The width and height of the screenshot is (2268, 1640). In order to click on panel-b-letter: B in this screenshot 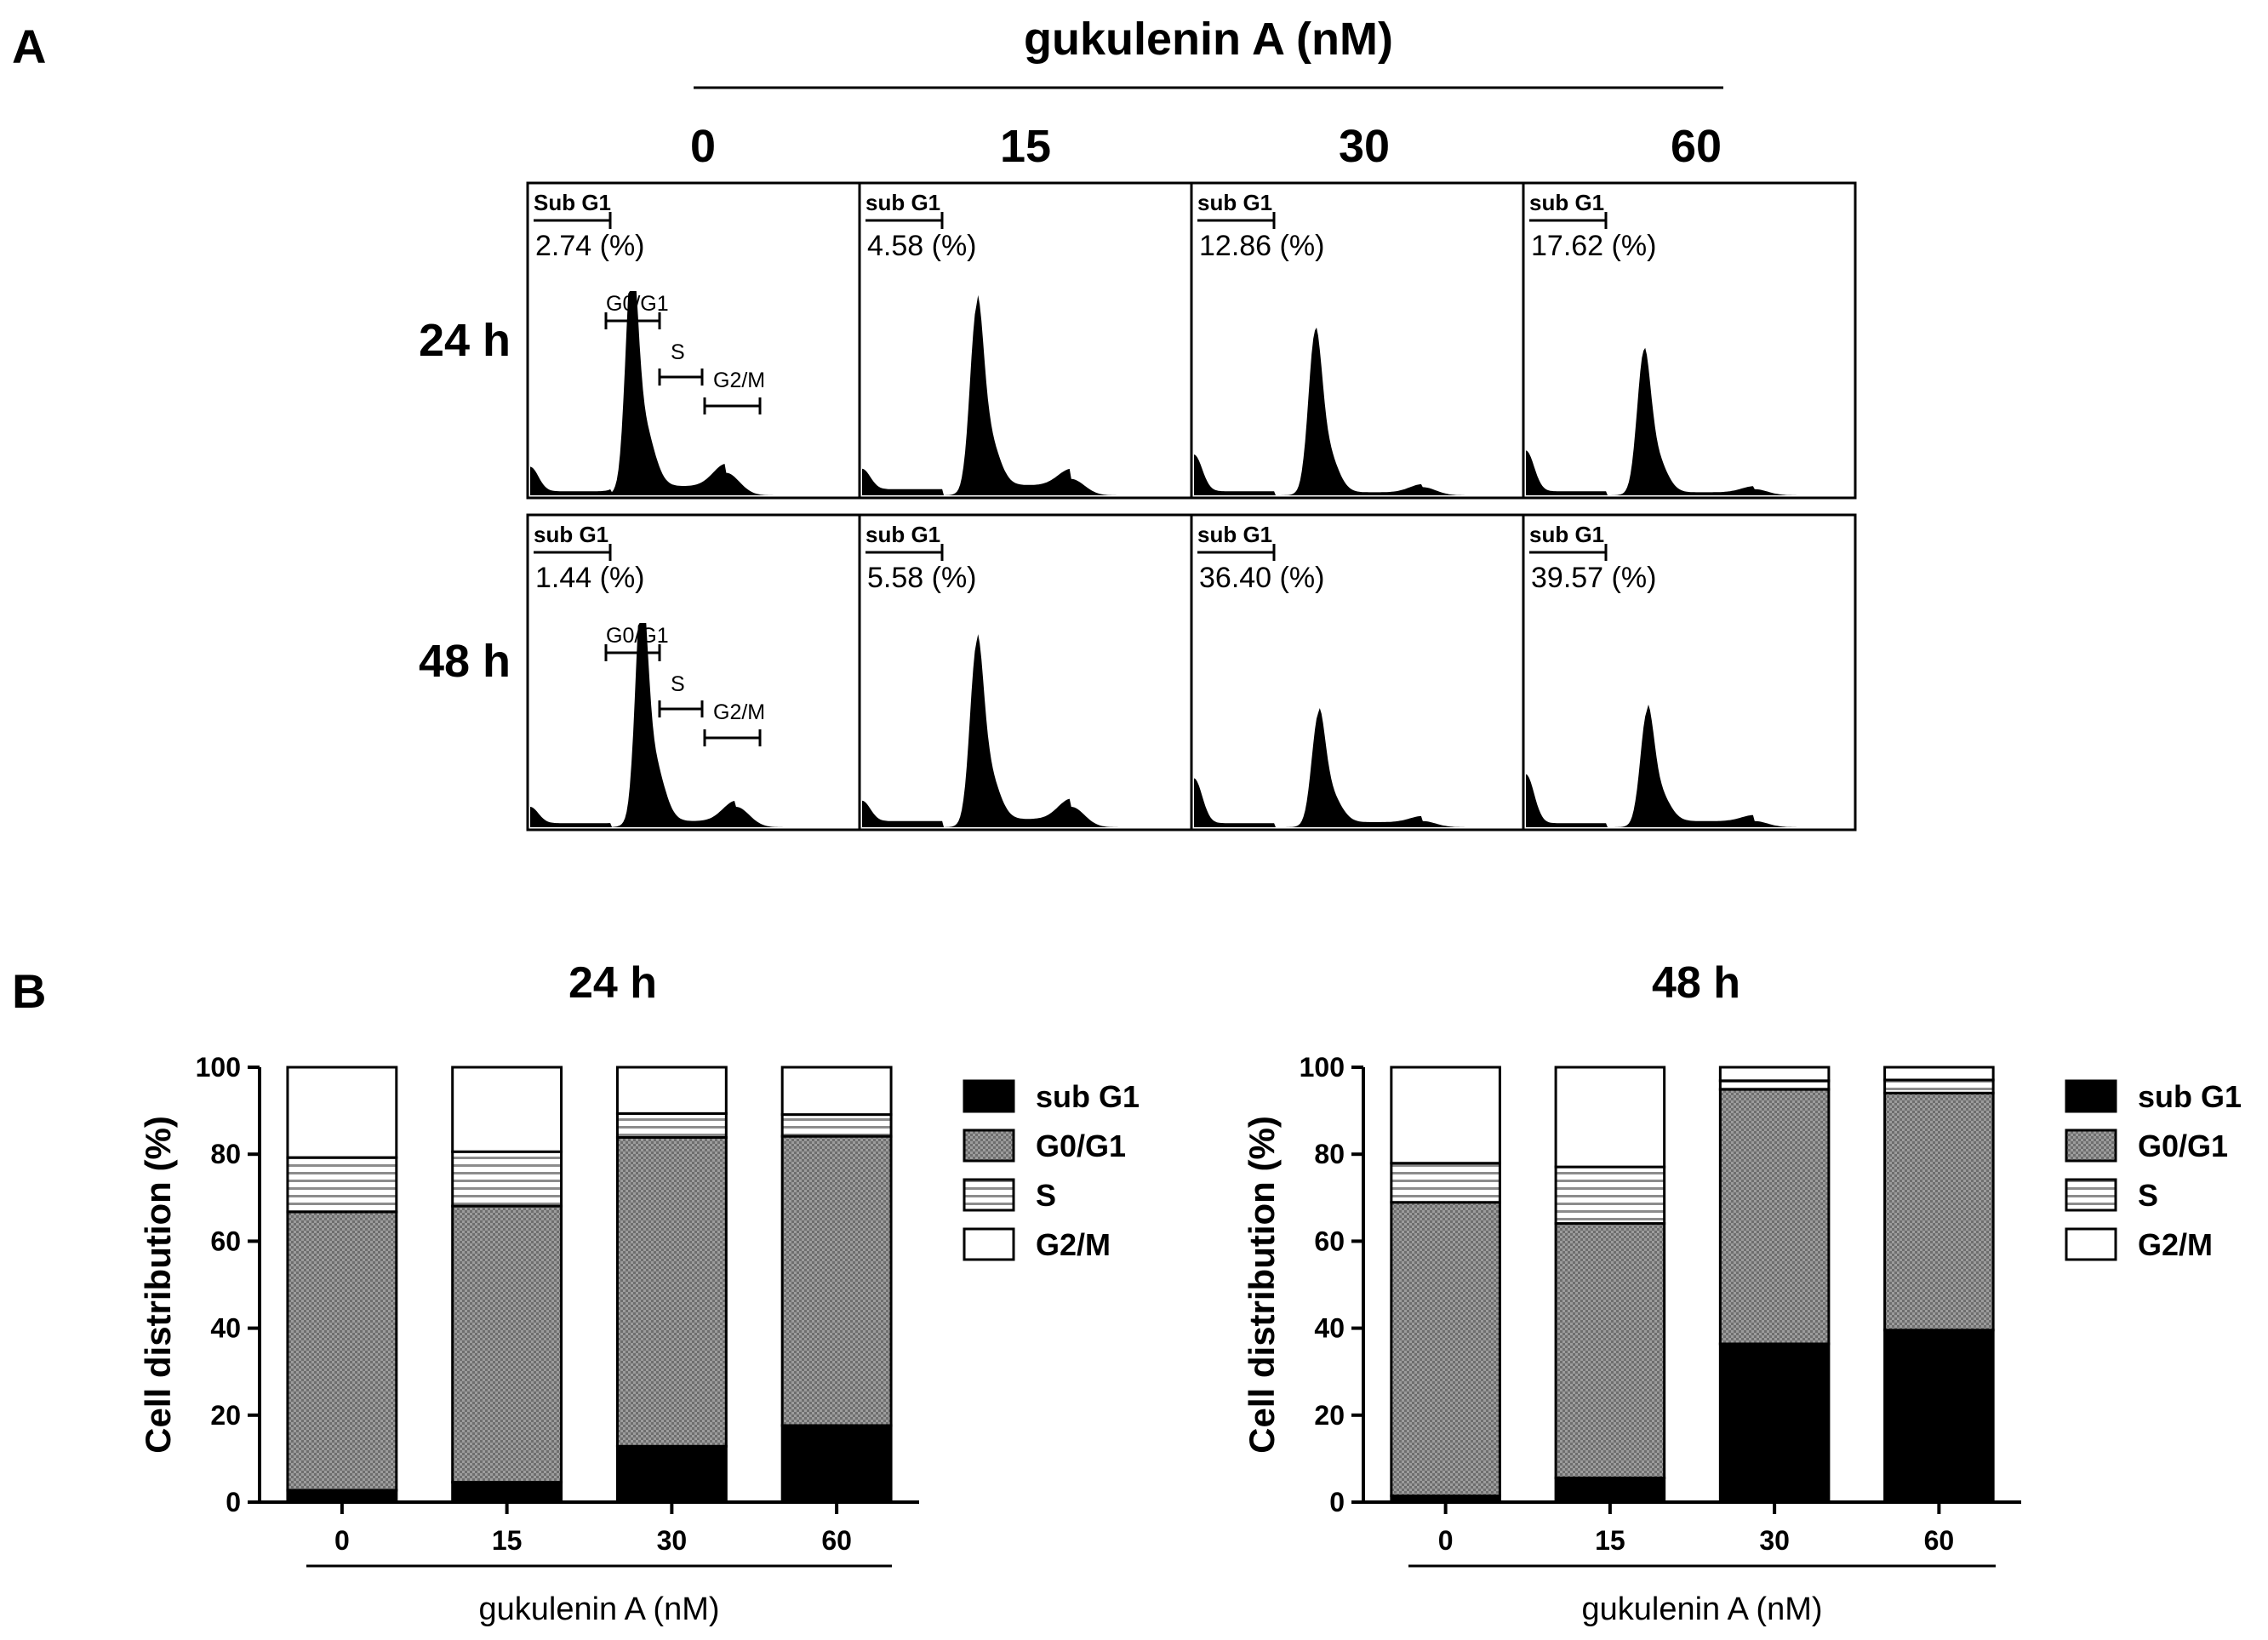, I will do `click(29, 991)`.